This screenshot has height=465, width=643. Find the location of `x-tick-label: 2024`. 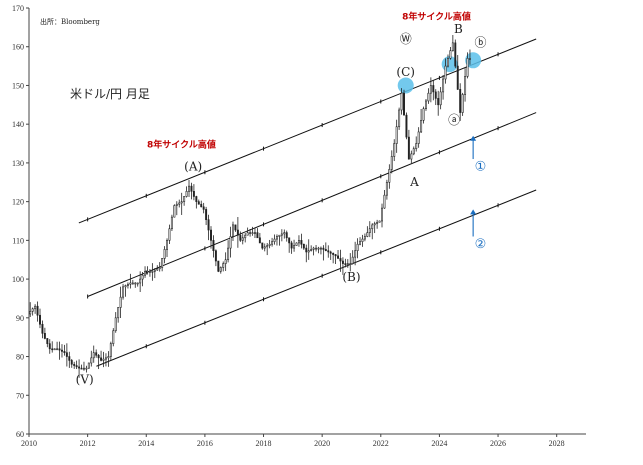

x-tick-label: 2024 is located at coordinates (439, 443).